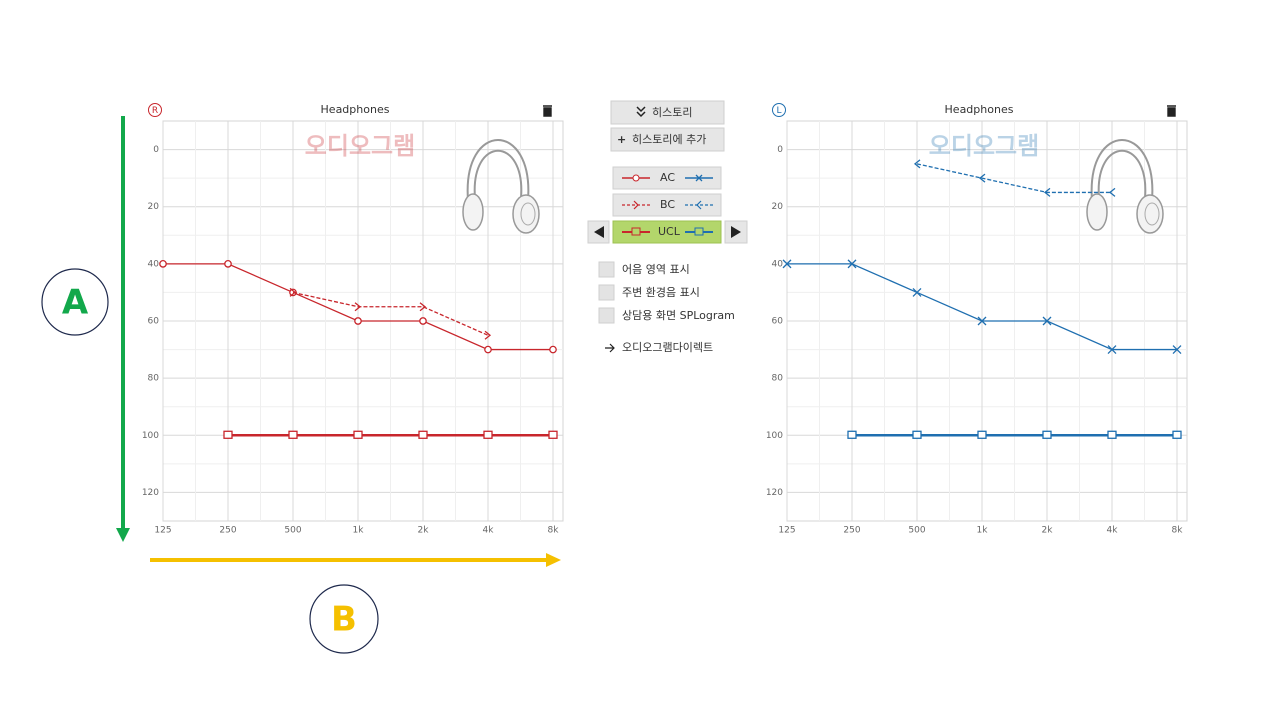  I want to click on x-tick-label: 1k, so click(359, 531).